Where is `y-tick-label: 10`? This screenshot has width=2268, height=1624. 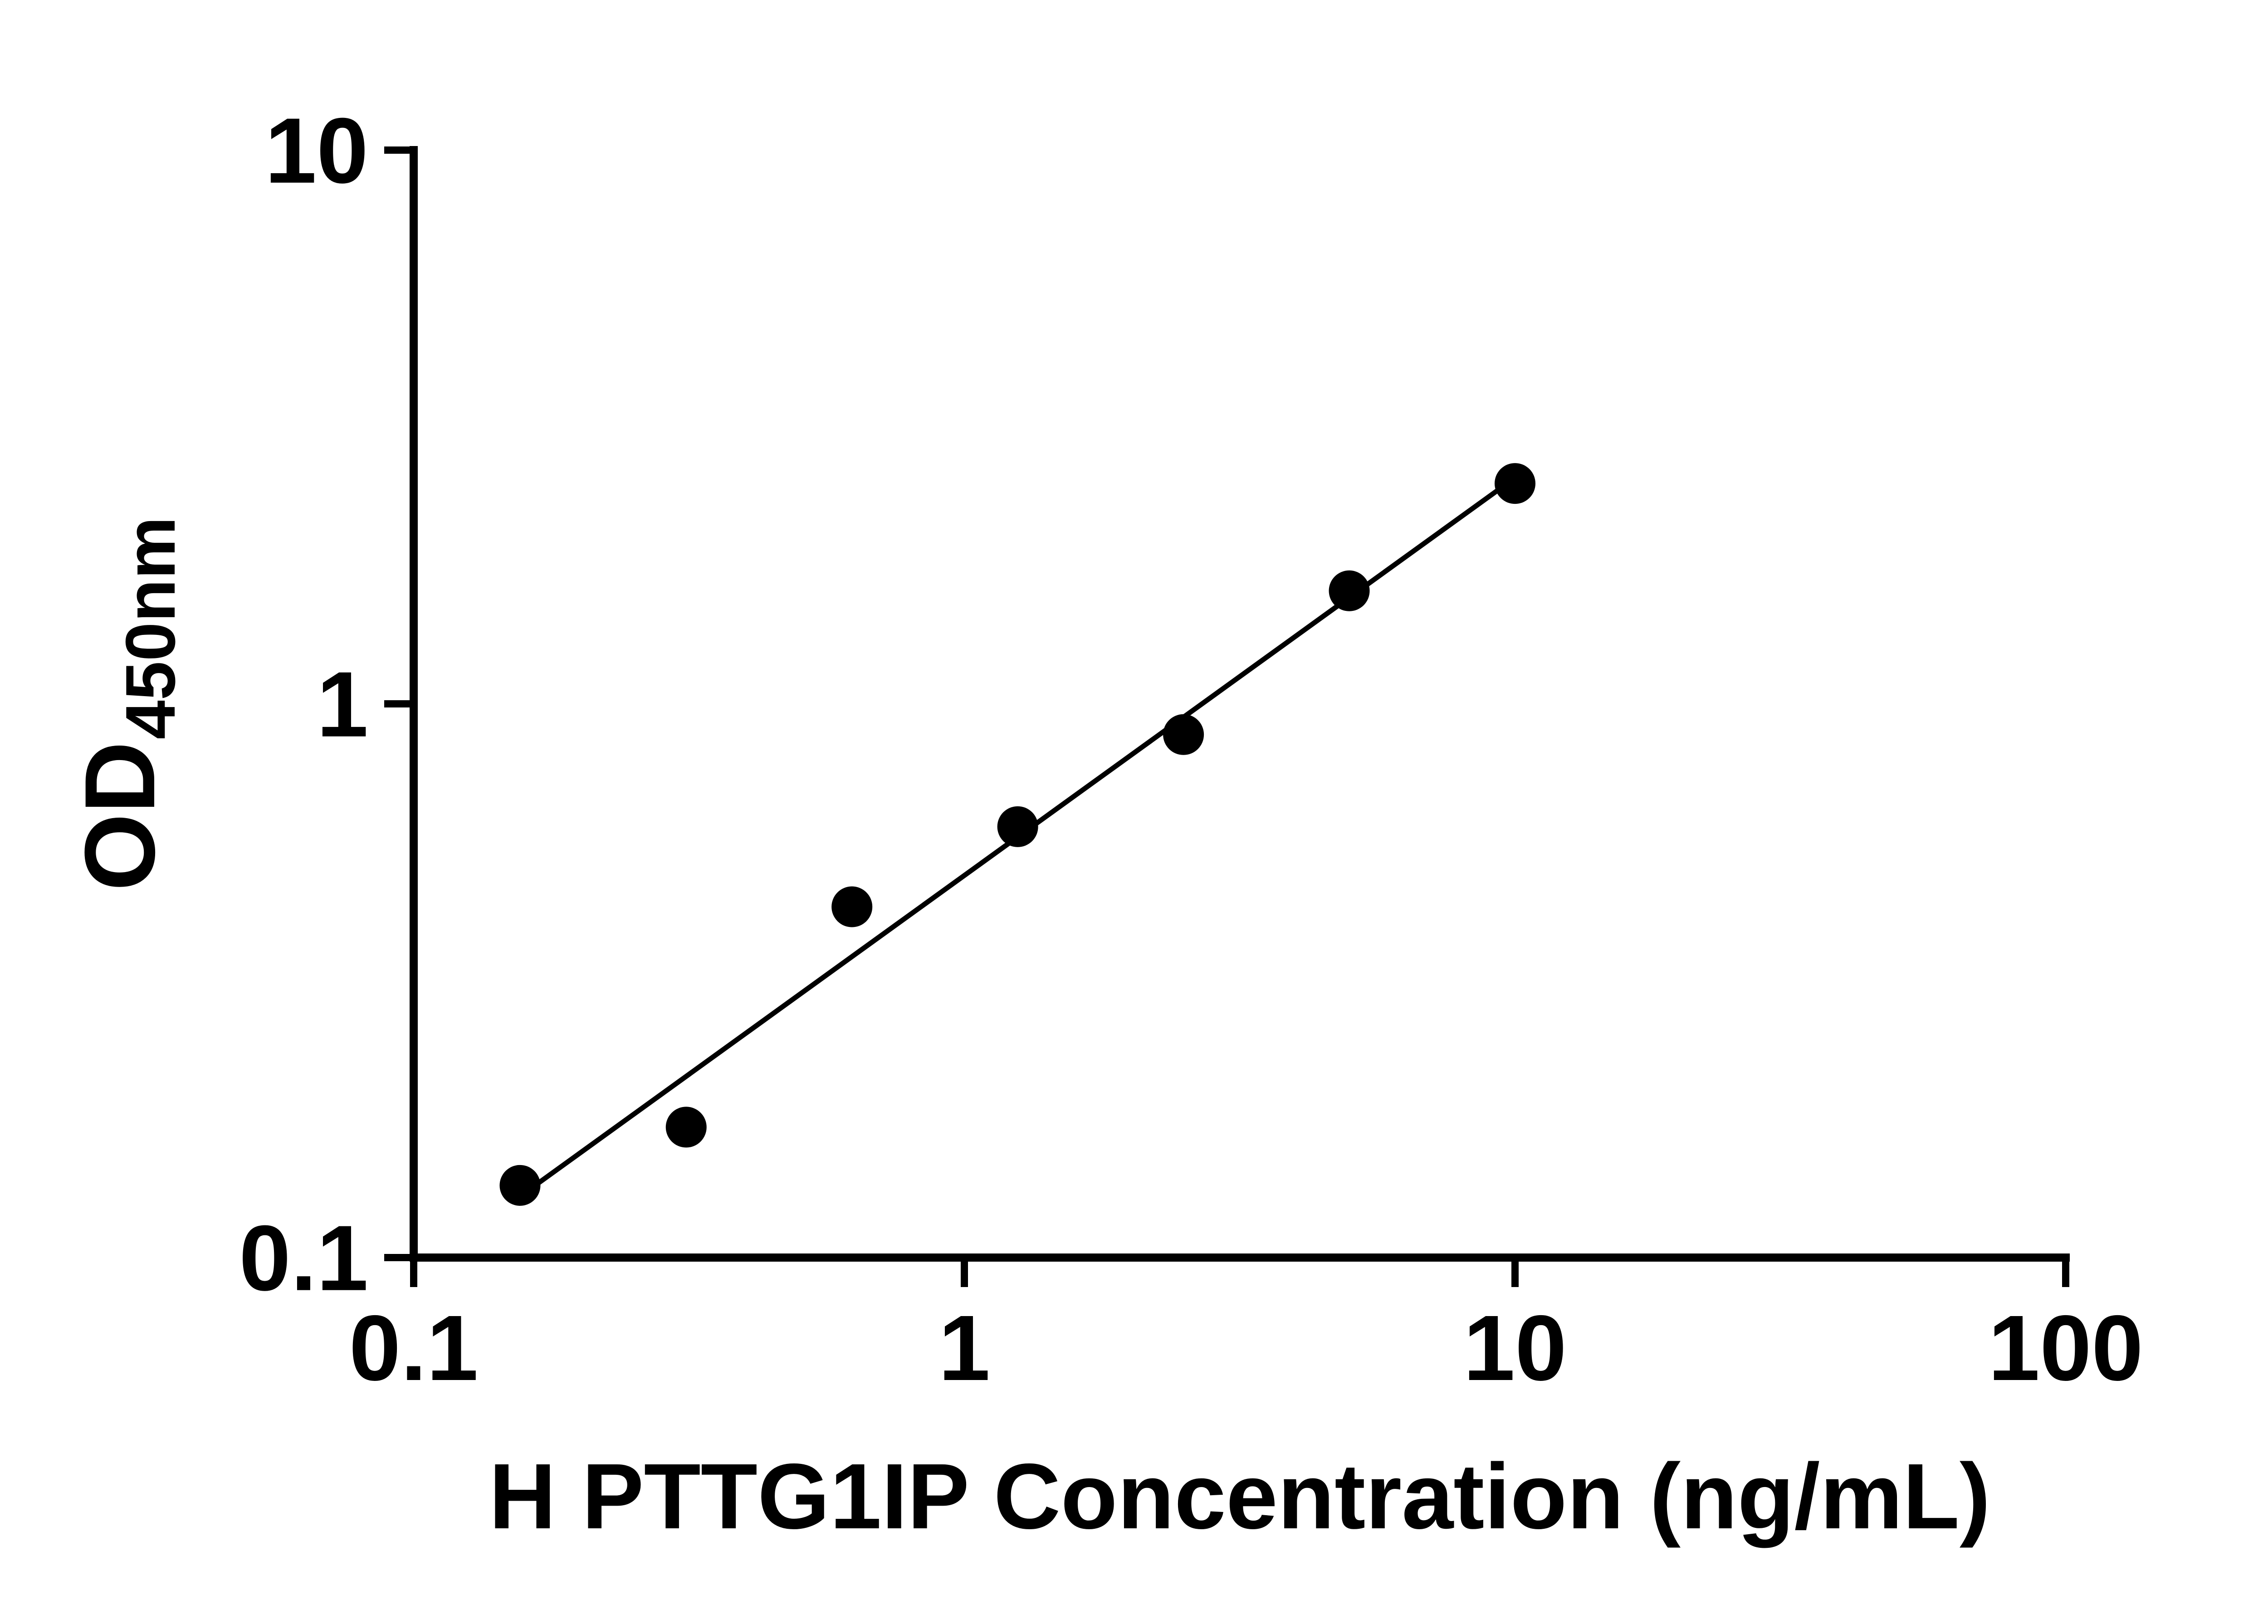
y-tick-label: 10 is located at coordinates (317, 151).